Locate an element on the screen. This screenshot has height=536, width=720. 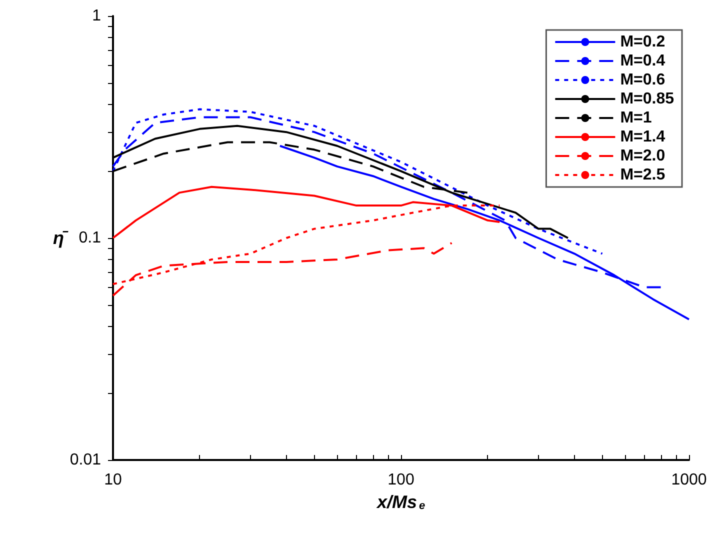
y-tick-label: 0.1 is located at coordinates (90, 238).